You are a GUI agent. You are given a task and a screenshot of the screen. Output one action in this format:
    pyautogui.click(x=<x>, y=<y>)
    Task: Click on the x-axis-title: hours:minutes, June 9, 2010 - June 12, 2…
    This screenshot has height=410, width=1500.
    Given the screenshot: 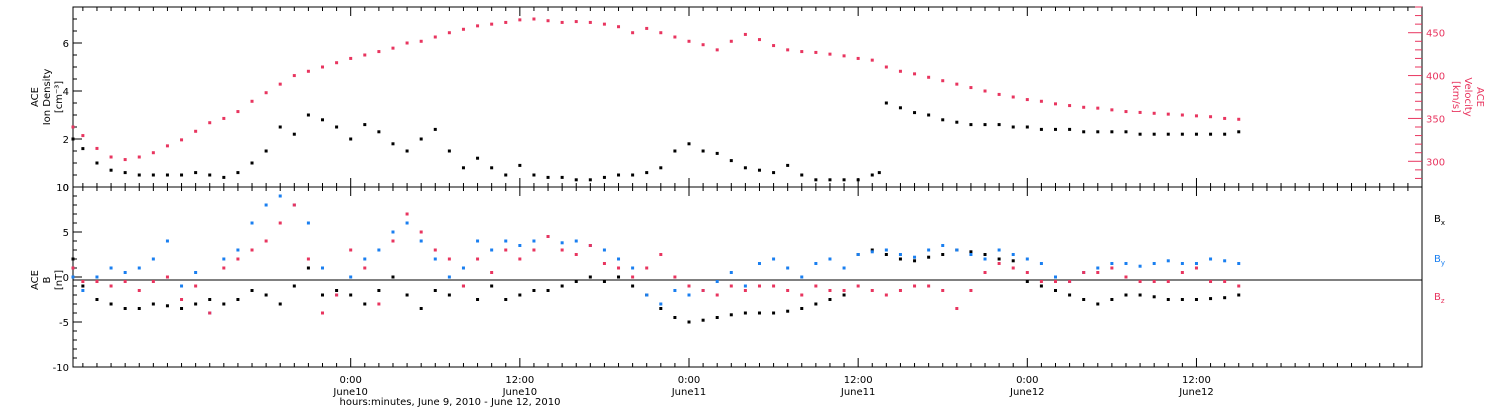 What is the action you would take?
    pyautogui.click(x=450, y=402)
    